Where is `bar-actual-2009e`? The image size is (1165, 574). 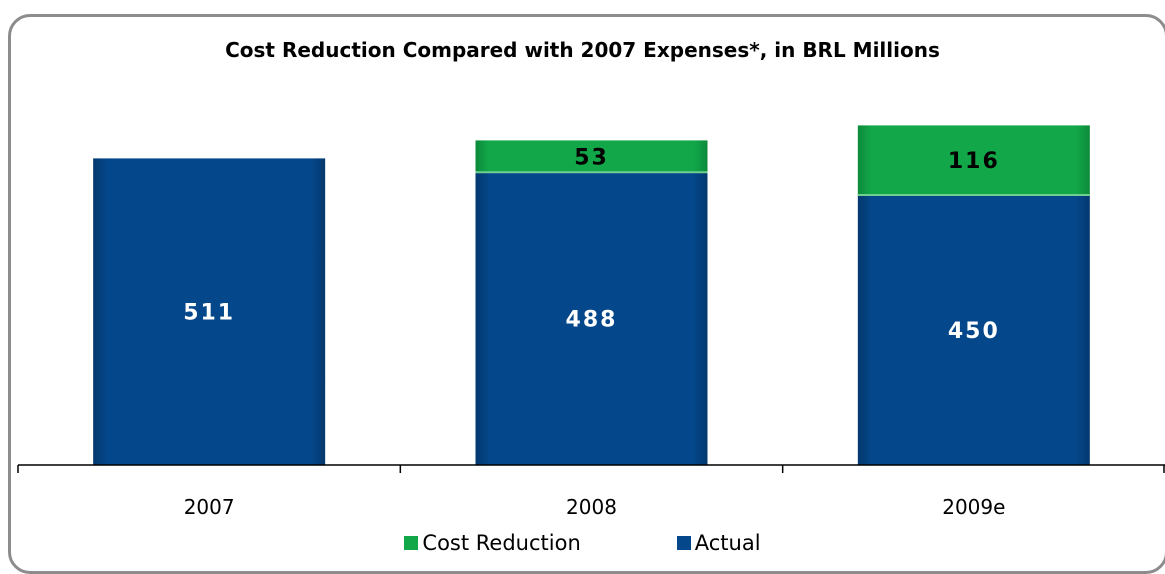
bar-actual-2009e is located at coordinates (973, 330).